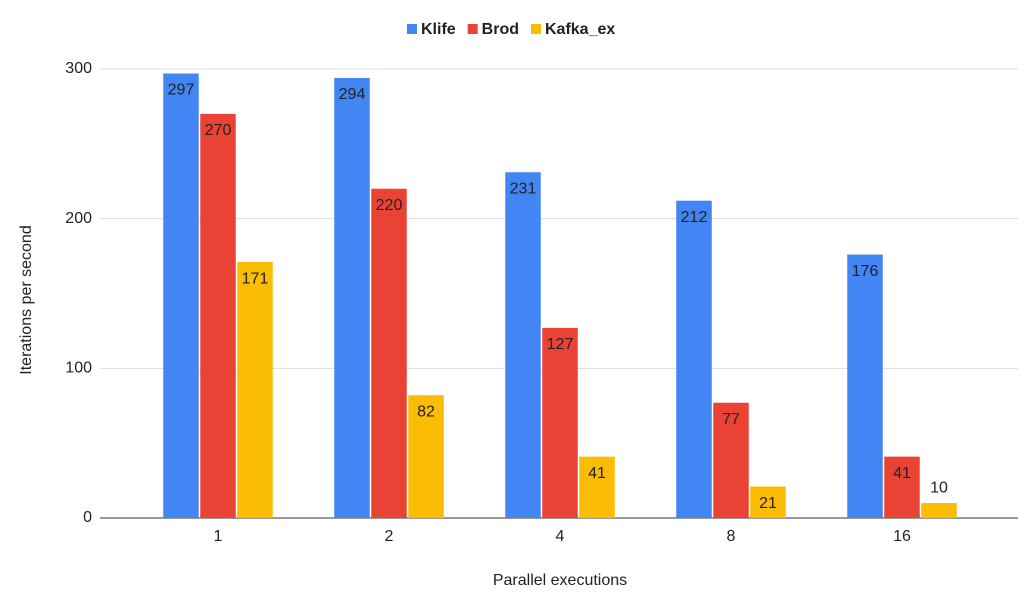 The height and width of the screenshot is (606, 1024). What do you see at coordinates (523, 188) in the screenshot?
I see `data-label: 231` at bounding box center [523, 188].